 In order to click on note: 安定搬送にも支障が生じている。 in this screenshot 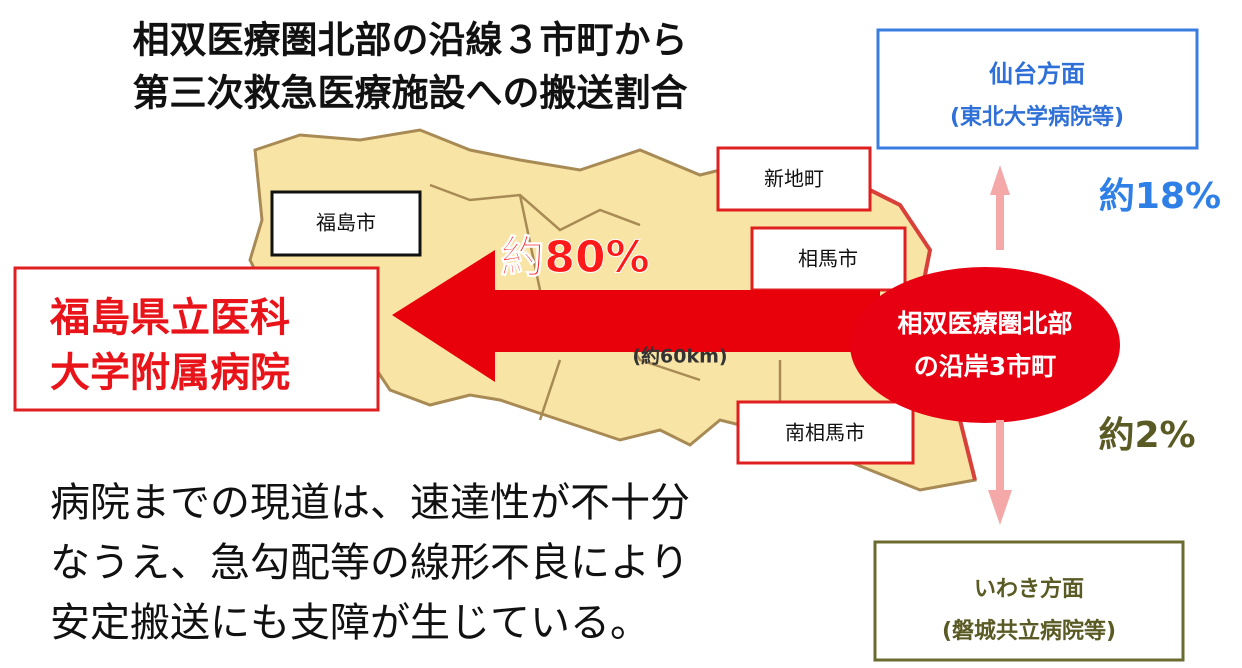, I will do `click(350, 623)`.